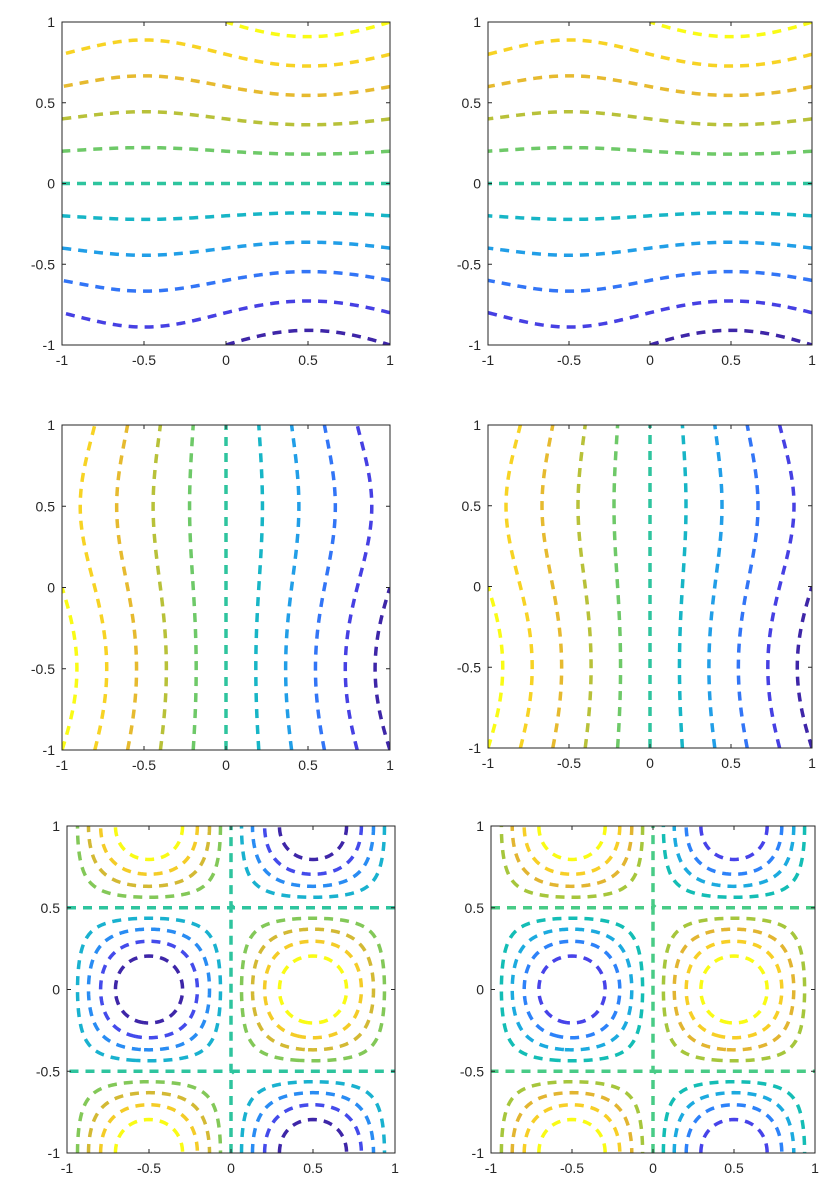  I want to click on contour-panel-row3-left: -1 -0.5 0 0.5 1 -1 -0.5 0 0.5 1, so click(217, 997).